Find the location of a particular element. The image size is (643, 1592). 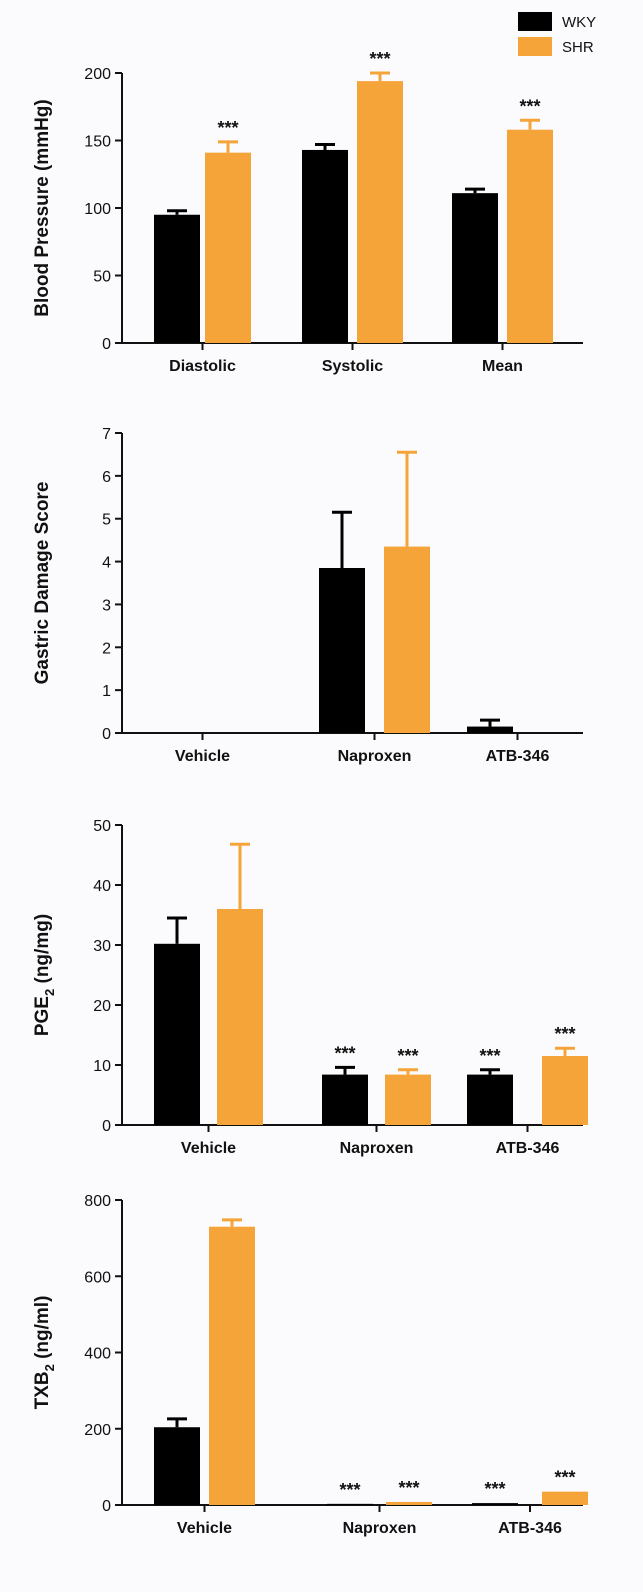

y-tick-label: 30 is located at coordinates (102, 946).